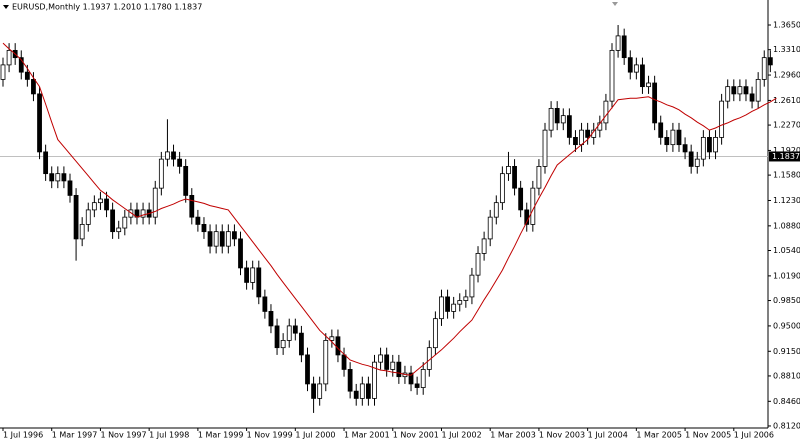 This screenshot has width=800, height=440. I want to click on price-label: 1.1837, so click(786, 156).